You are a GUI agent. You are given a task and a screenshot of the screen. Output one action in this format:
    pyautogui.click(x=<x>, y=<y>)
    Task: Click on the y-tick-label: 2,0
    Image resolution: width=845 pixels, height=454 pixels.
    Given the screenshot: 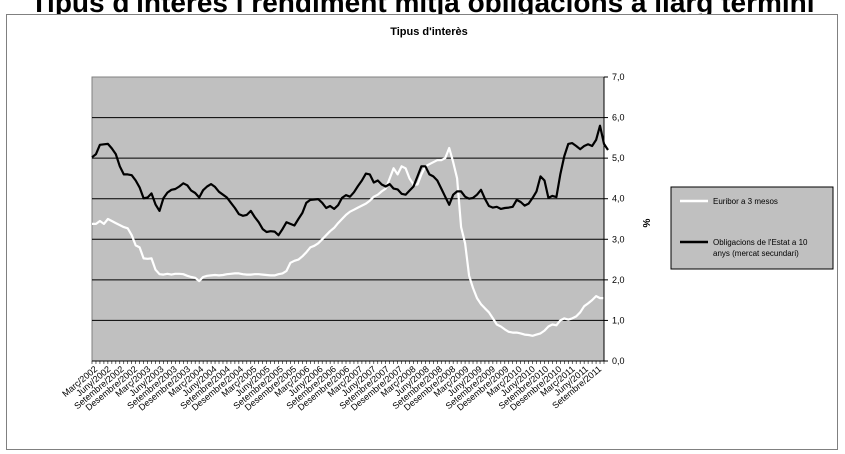 What is the action you would take?
    pyautogui.click(x=618, y=280)
    